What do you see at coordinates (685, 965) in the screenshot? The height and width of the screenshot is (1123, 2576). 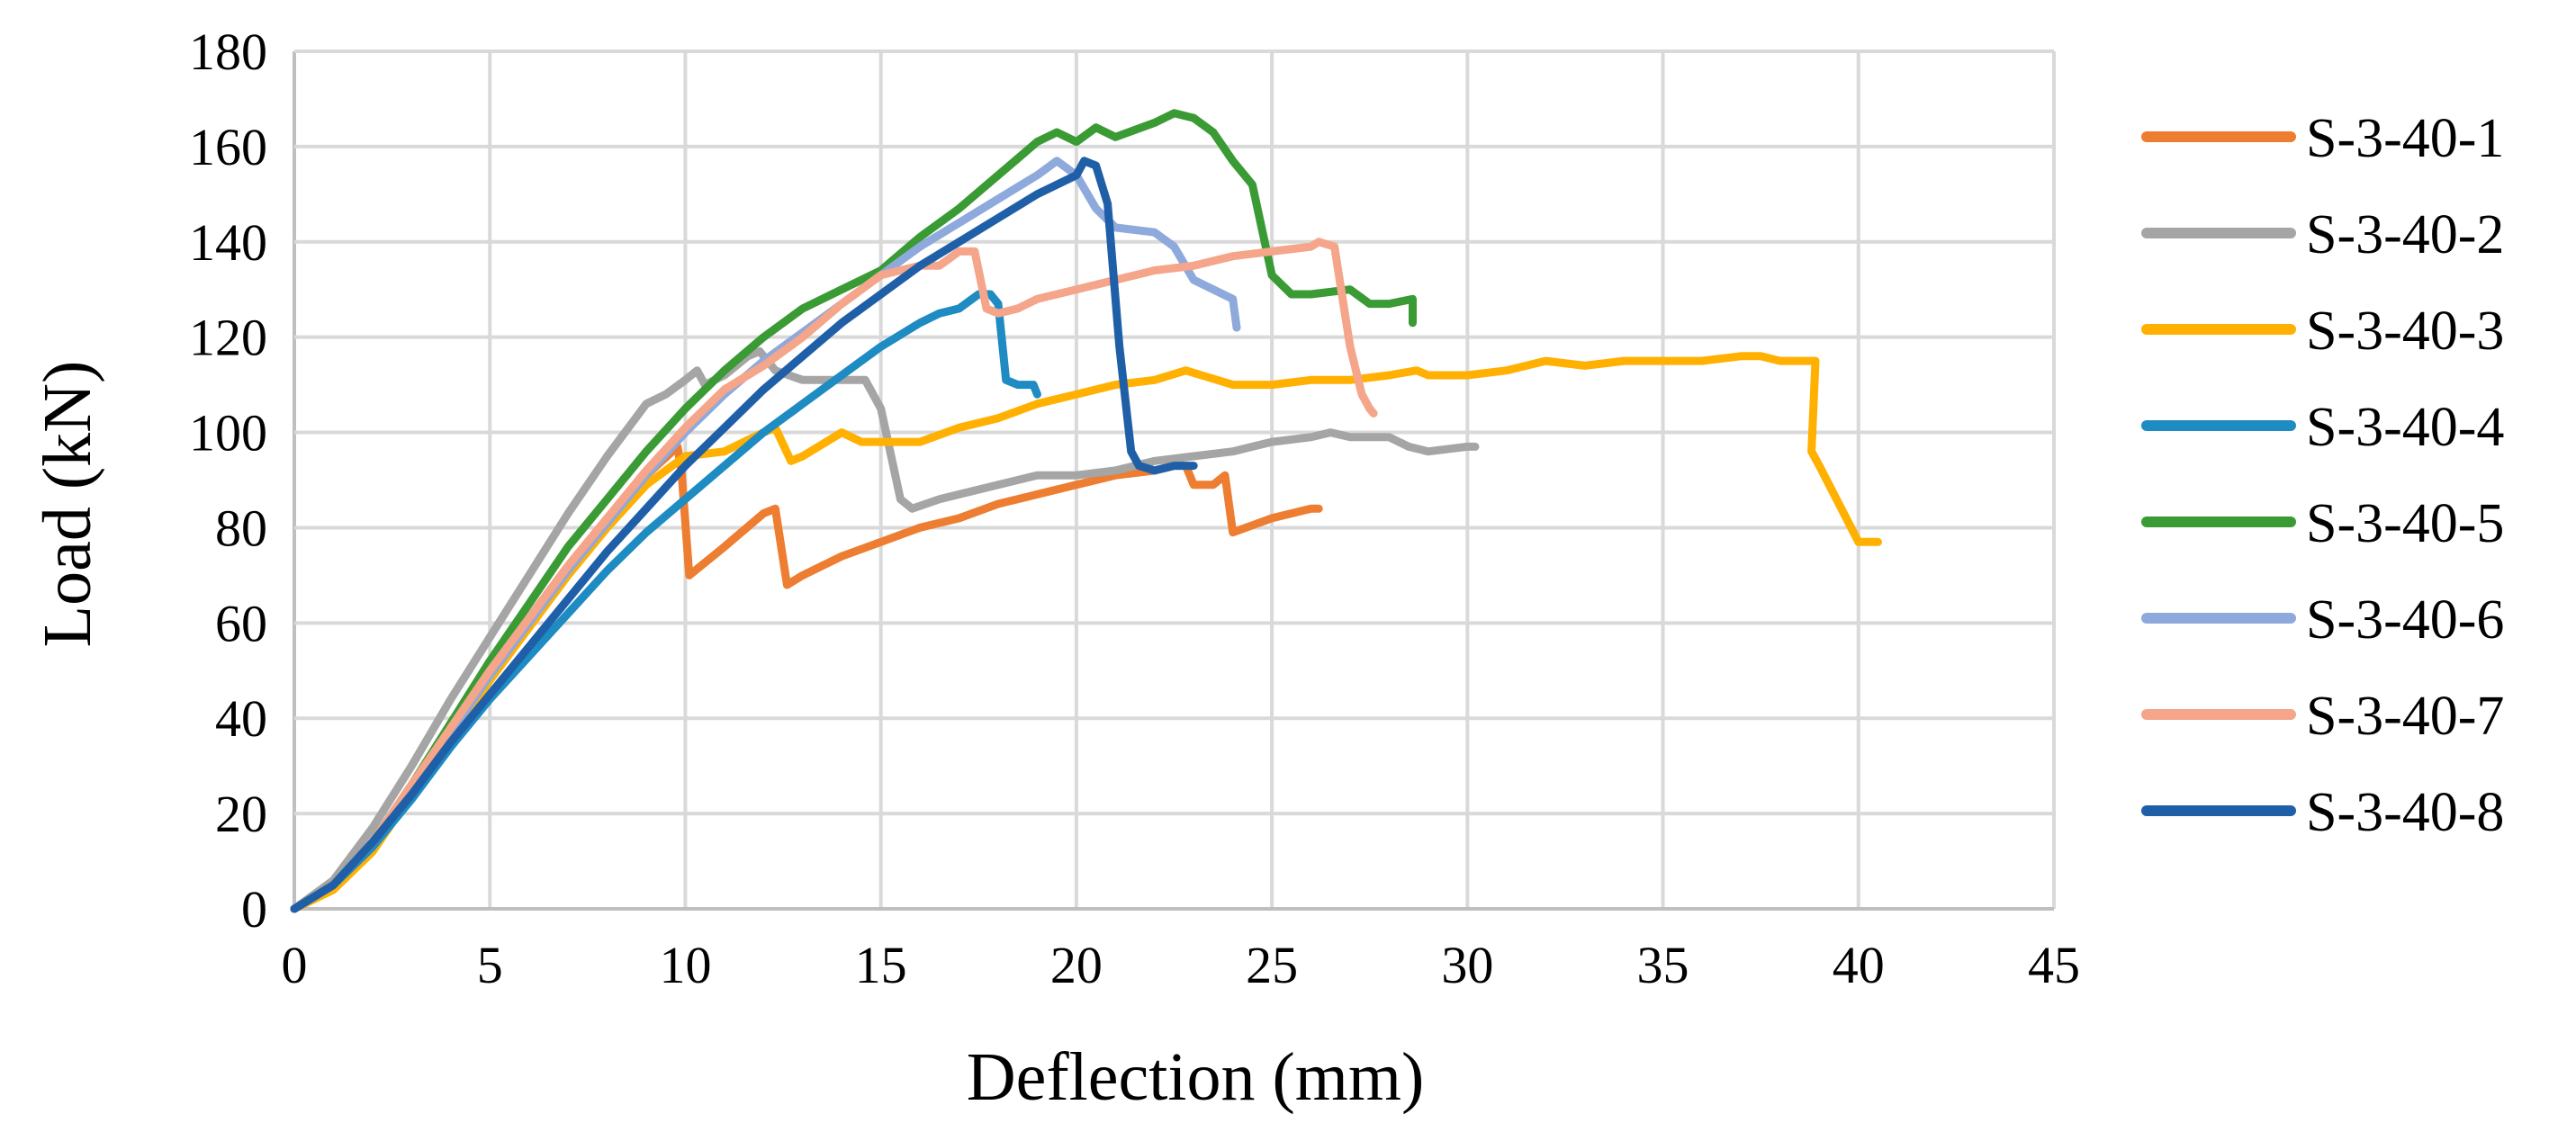 I see `x-tick-label: 10` at bounding box center [685, 965].